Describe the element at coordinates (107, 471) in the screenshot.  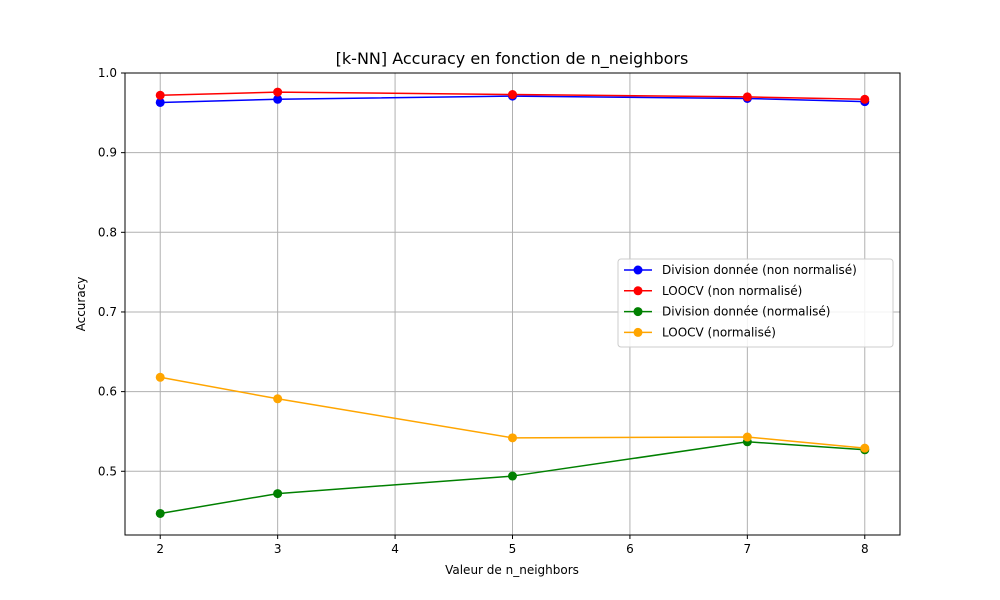
I see `y-tick-label: 0.5` at that location.